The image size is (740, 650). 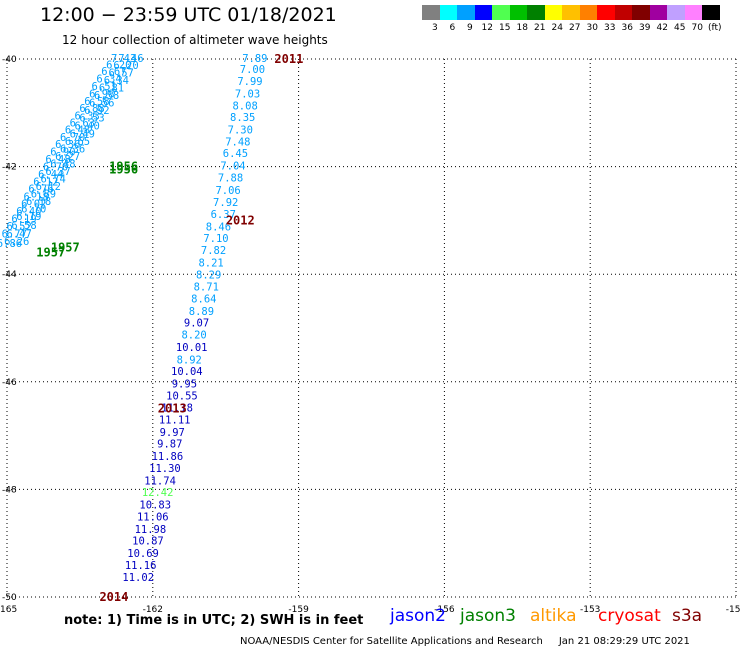 I want to click on wave-height-label: 7.99, so click(x=249, y=82).